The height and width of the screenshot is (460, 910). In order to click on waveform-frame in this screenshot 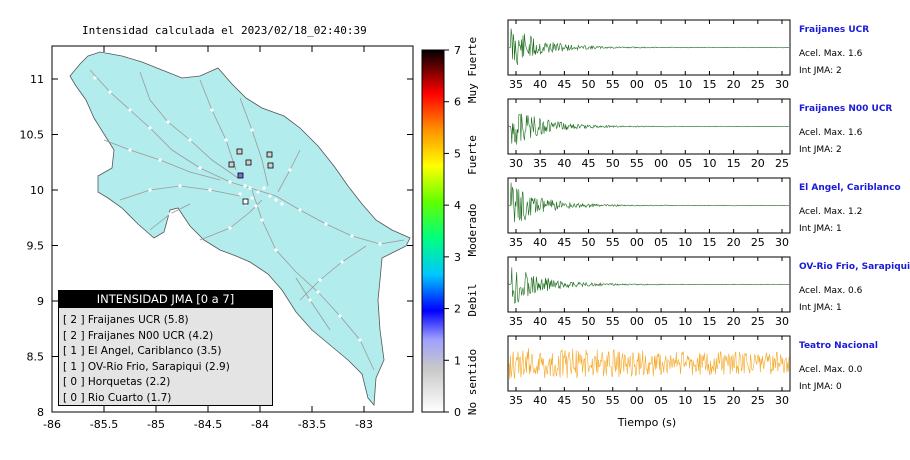, I will do `click(649, 363)`.